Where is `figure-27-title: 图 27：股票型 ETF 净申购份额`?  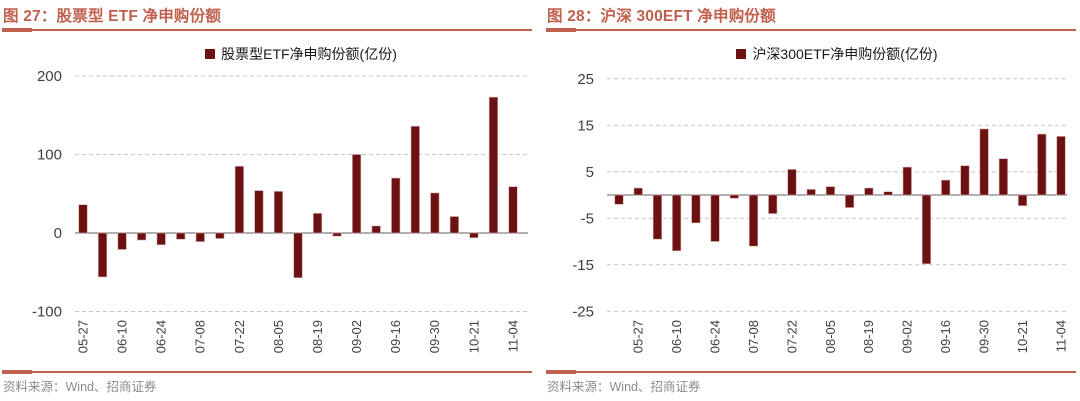
figure-27-title: 图 27：股票型 ETF 净申购份额 is located at coordinates (112, 16).